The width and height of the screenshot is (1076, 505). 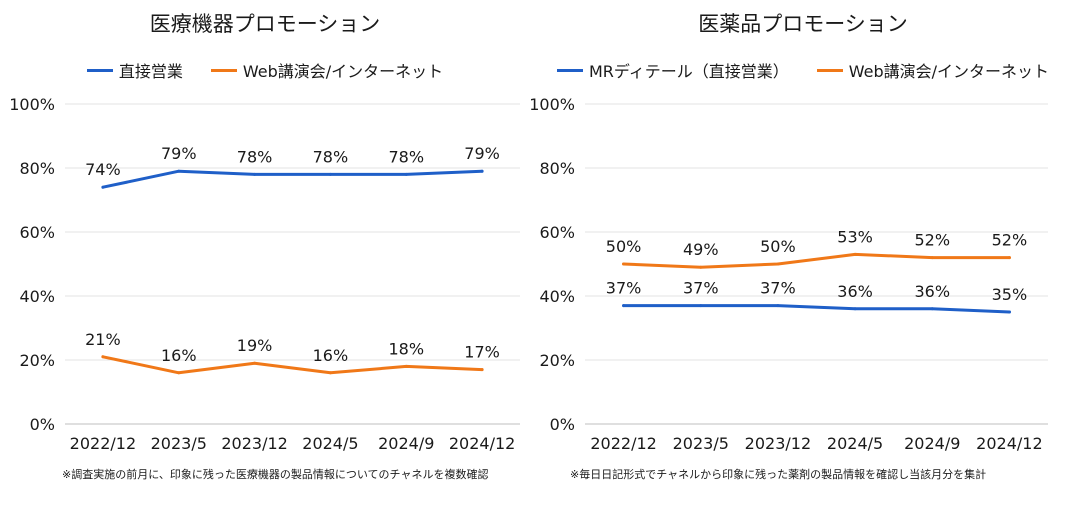 I want to click on data-label: 18%, so click(x=406, y=348).